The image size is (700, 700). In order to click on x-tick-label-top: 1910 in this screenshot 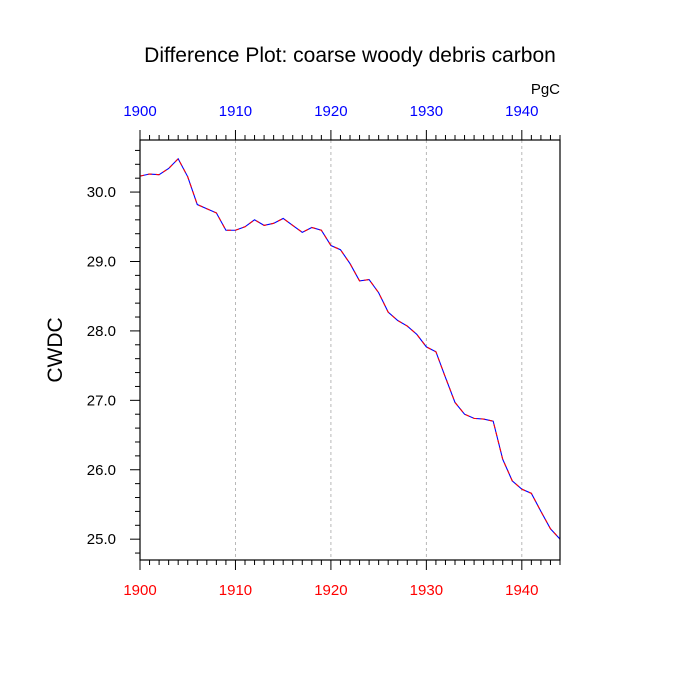, I will do `click(235, 111)`.